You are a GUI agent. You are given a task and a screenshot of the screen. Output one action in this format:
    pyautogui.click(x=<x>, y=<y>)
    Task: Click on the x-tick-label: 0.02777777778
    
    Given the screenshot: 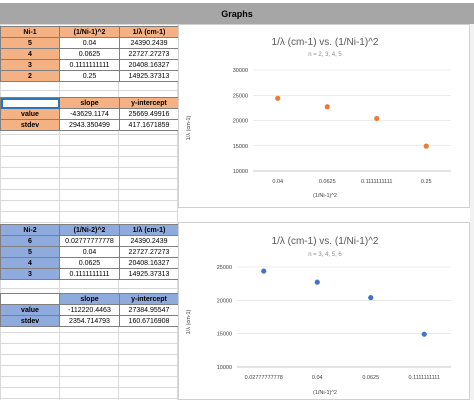 What is the action you would take?
    pyautogui.click(x=264, y=378)
    